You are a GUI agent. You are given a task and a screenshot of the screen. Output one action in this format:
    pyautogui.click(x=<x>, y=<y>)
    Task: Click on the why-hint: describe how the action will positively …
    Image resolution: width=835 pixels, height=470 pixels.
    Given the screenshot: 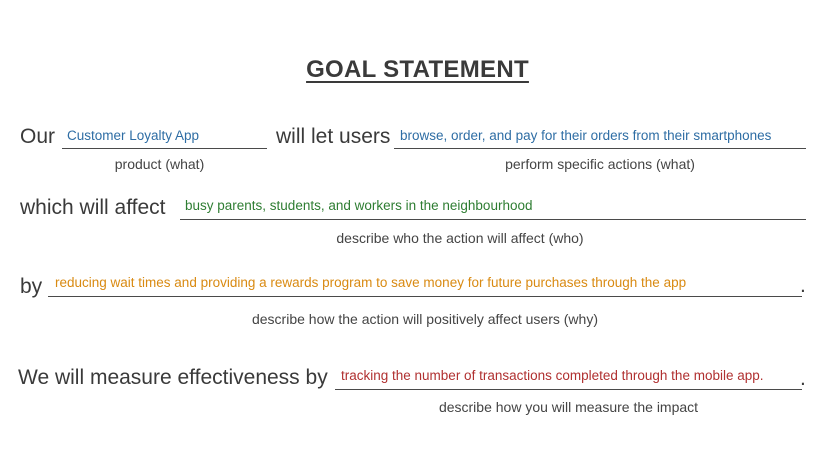 What is the action you would take?
    pyautogui.click(x=424, y=319)
    